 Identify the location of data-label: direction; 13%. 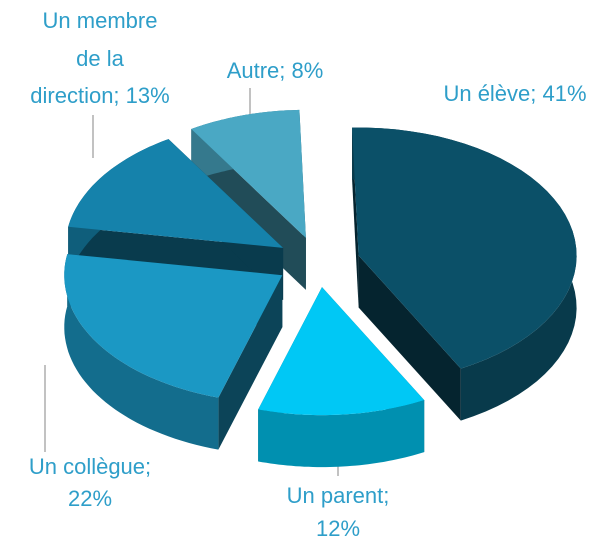
(99, 95).